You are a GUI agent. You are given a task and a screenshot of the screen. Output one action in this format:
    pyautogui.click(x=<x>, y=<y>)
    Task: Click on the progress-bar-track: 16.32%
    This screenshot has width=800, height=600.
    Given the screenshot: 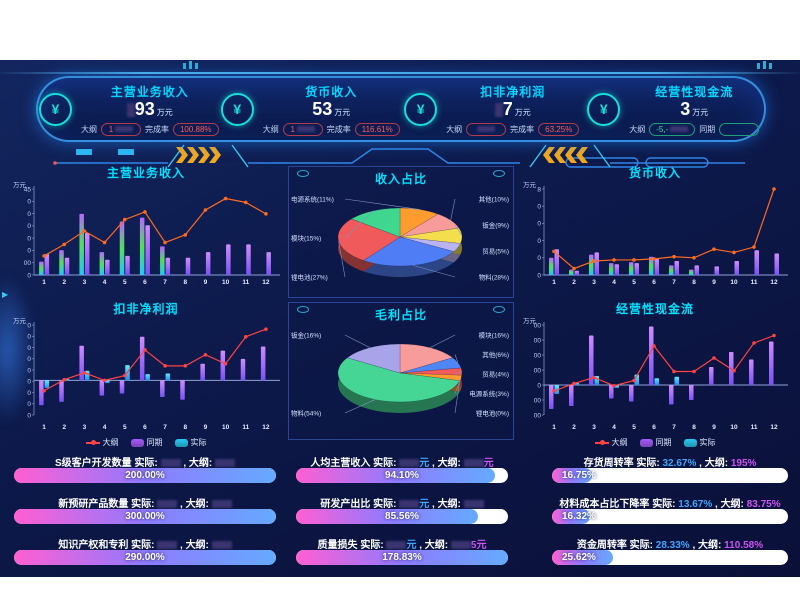 What is the action you would take?
    pyautogui.click(x=670, y=516)
    